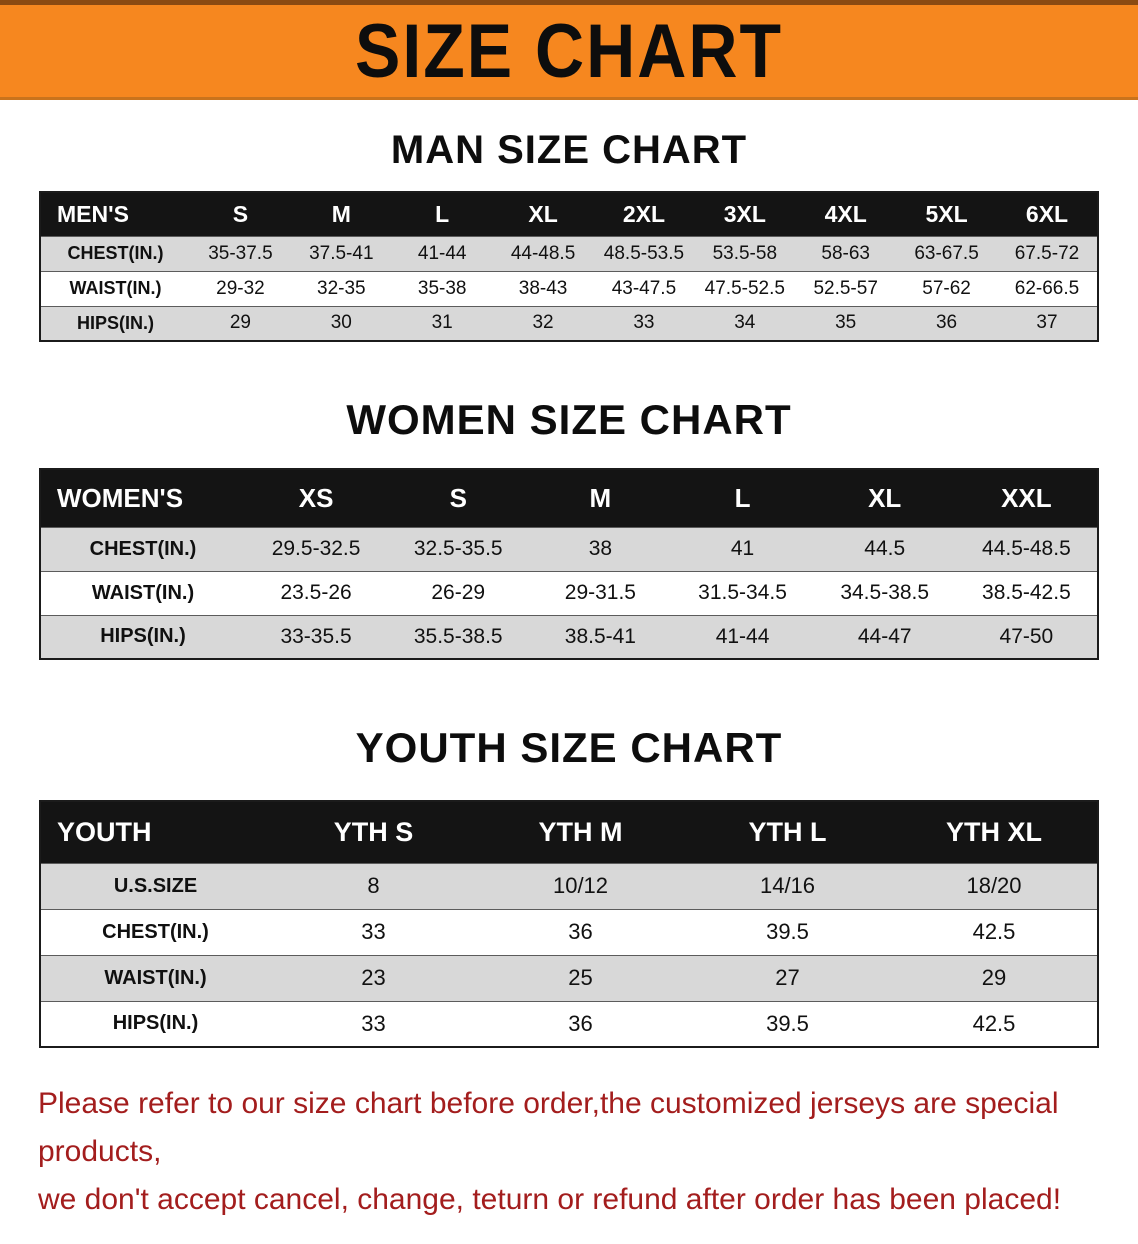 The height and width of the screenshot is (1244, 1138). Describe the element at coordinates (644, 214) in the screenshot. I see `size-header-cell: 2XL` at that location.